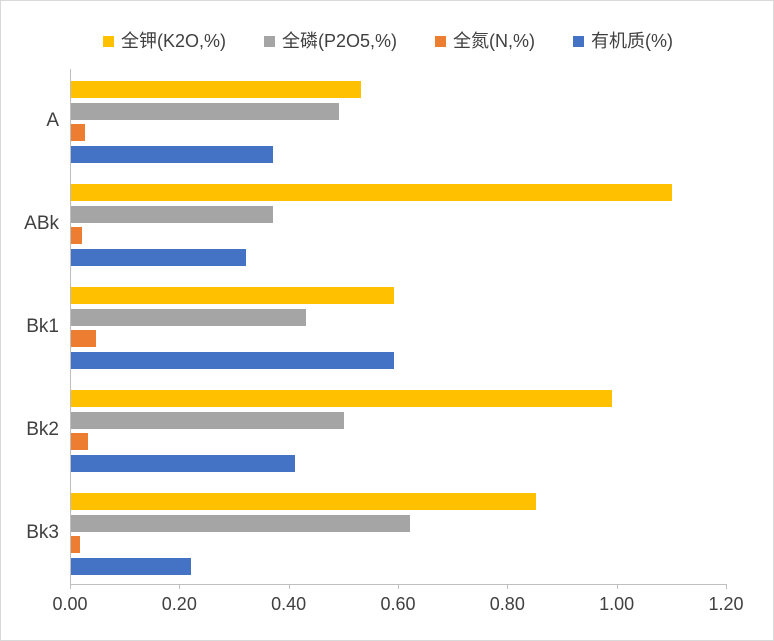 Image resolution: width=774 pixels, height=641 pixels. I want to click on x-axis-tick-label: 0.00, so click(70, 604).